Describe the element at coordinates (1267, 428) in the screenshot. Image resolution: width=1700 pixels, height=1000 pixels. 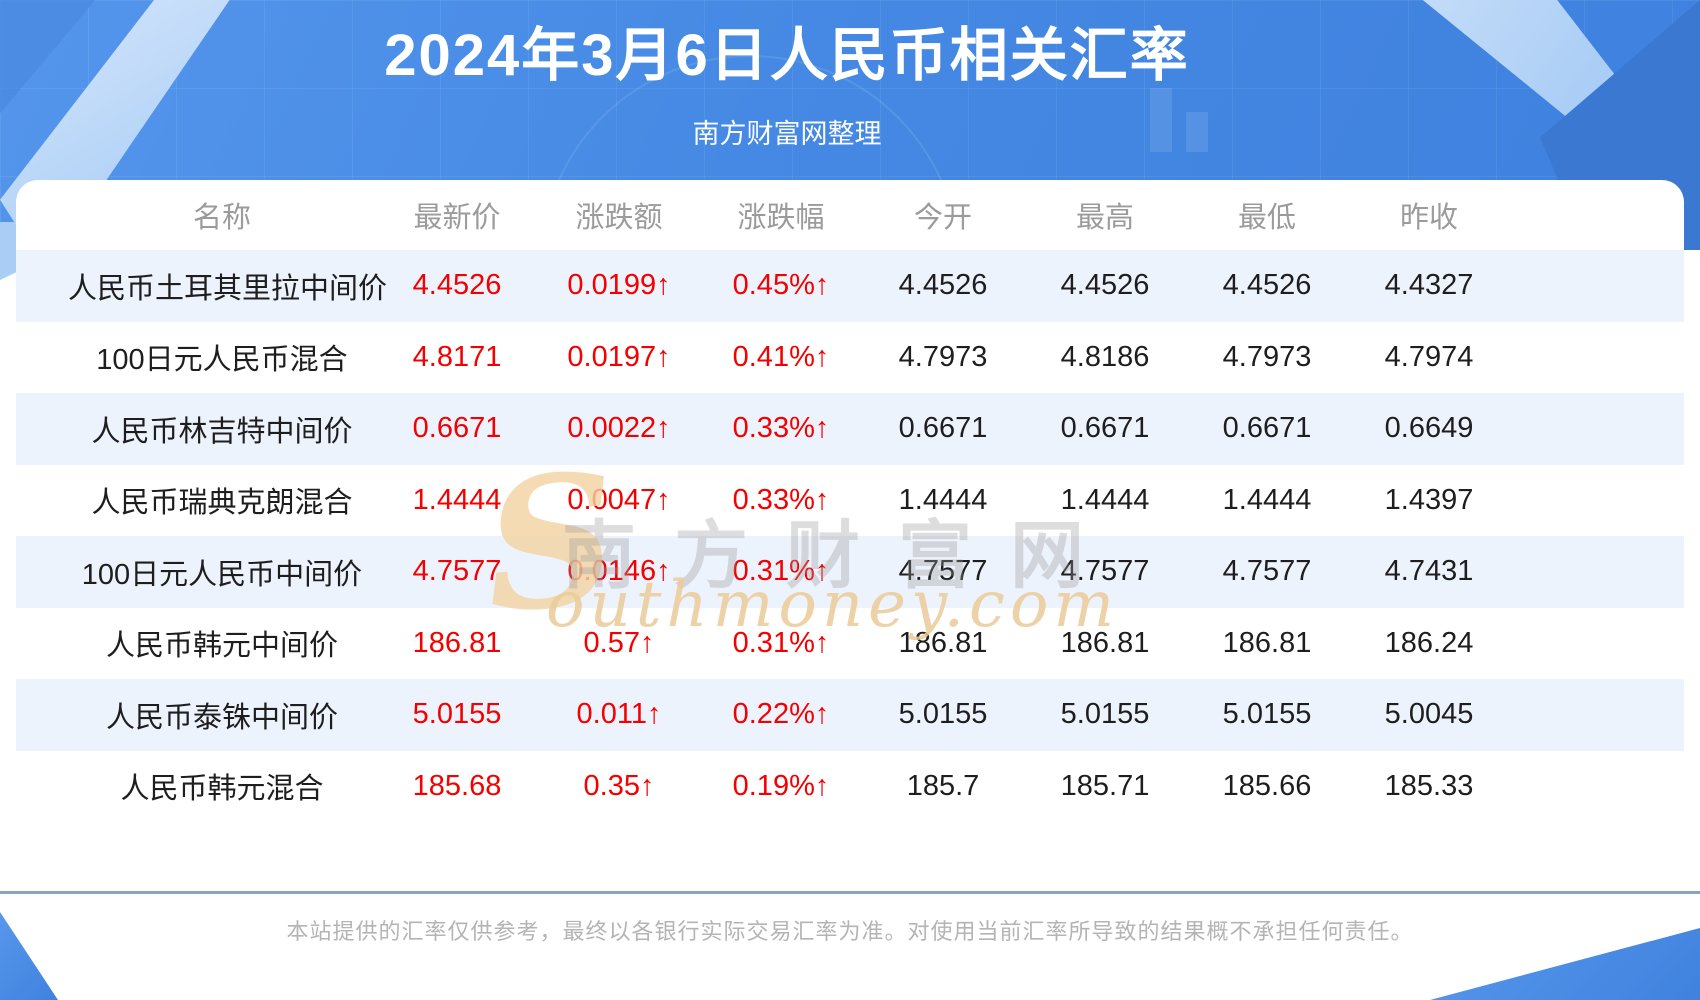
I see `cell-lowest: 0.6671` at that location.